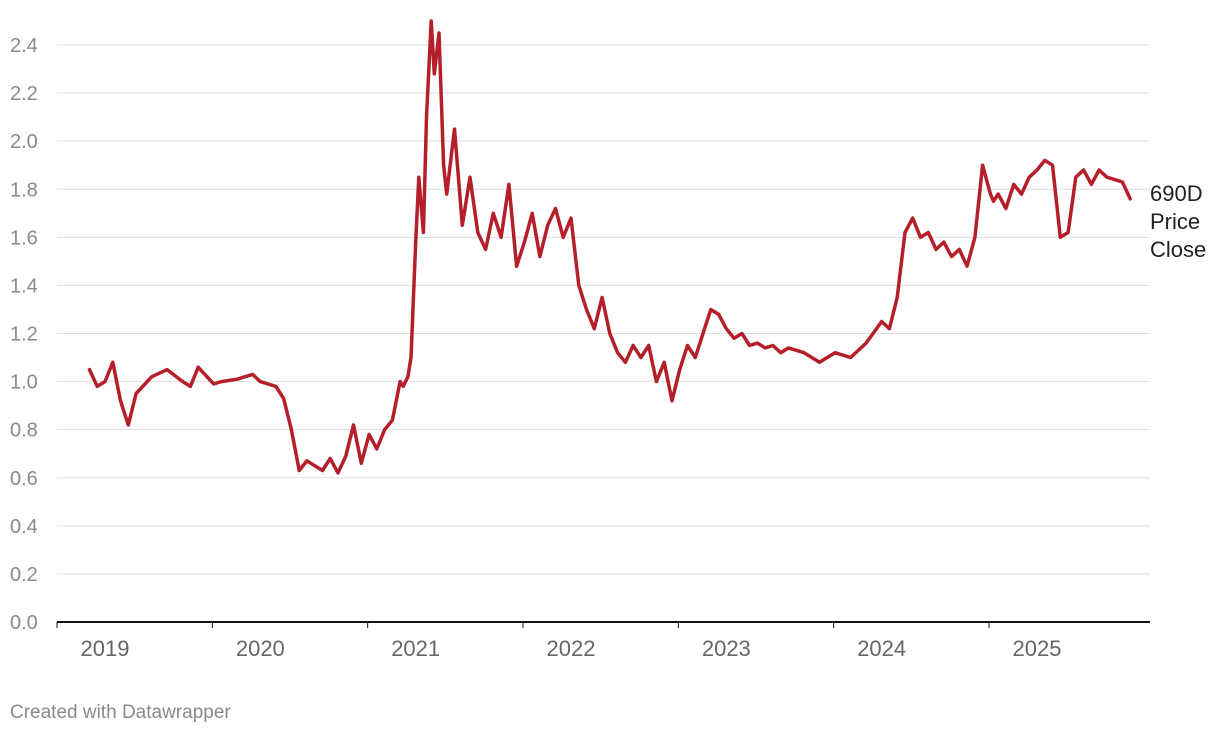  Describe the element at coordinates (105, 648) in the screenshot. I see `x-tick-label: 2019` at that location.